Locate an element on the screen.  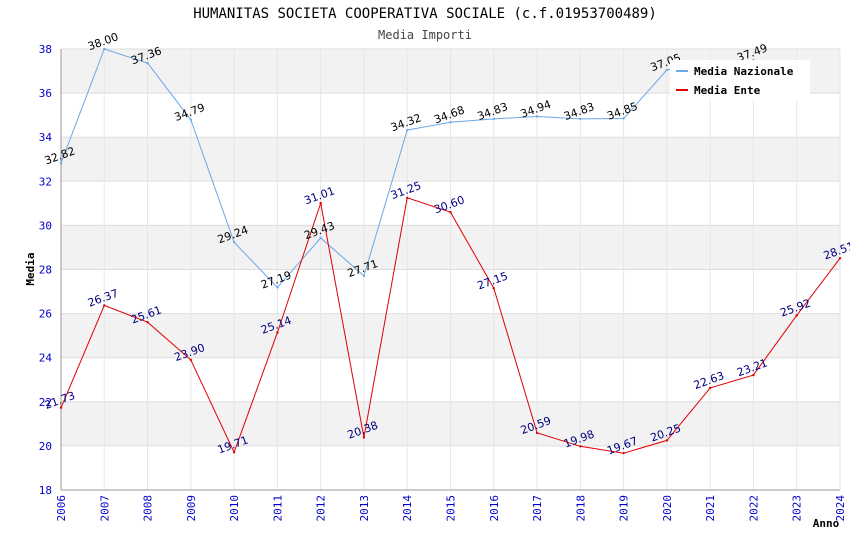
x-tick-label: 2011 is located at coordinates (277, 508).